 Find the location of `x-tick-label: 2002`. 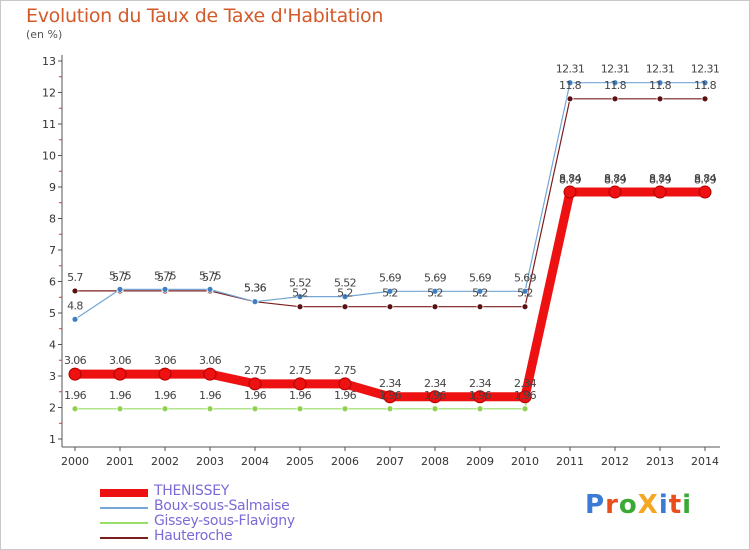

x-tick-label: 2002 is located at coordinates (165, 461).